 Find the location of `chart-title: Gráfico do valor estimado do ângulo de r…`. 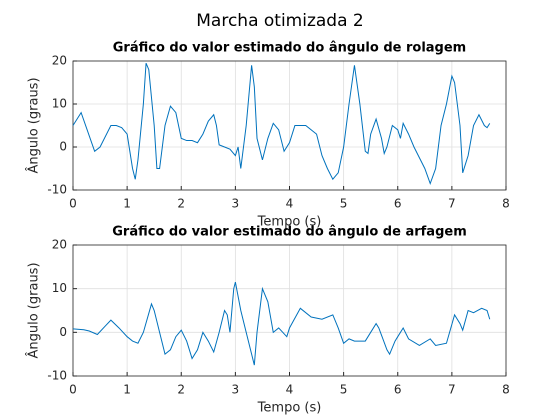

chart-title: Gráfico do valor estimado do ângulo de r… is located at coordinates (289, 48).